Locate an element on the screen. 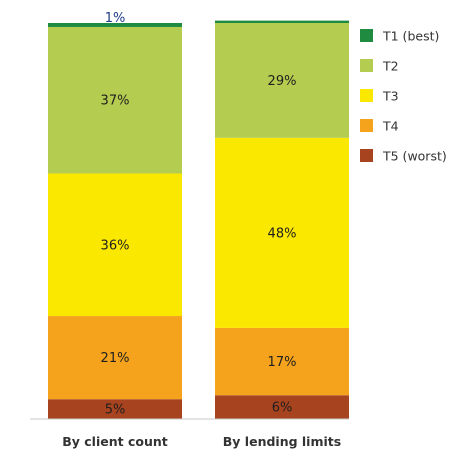  category-labels: By client count By lending limits is located at coordinates (201, 441).